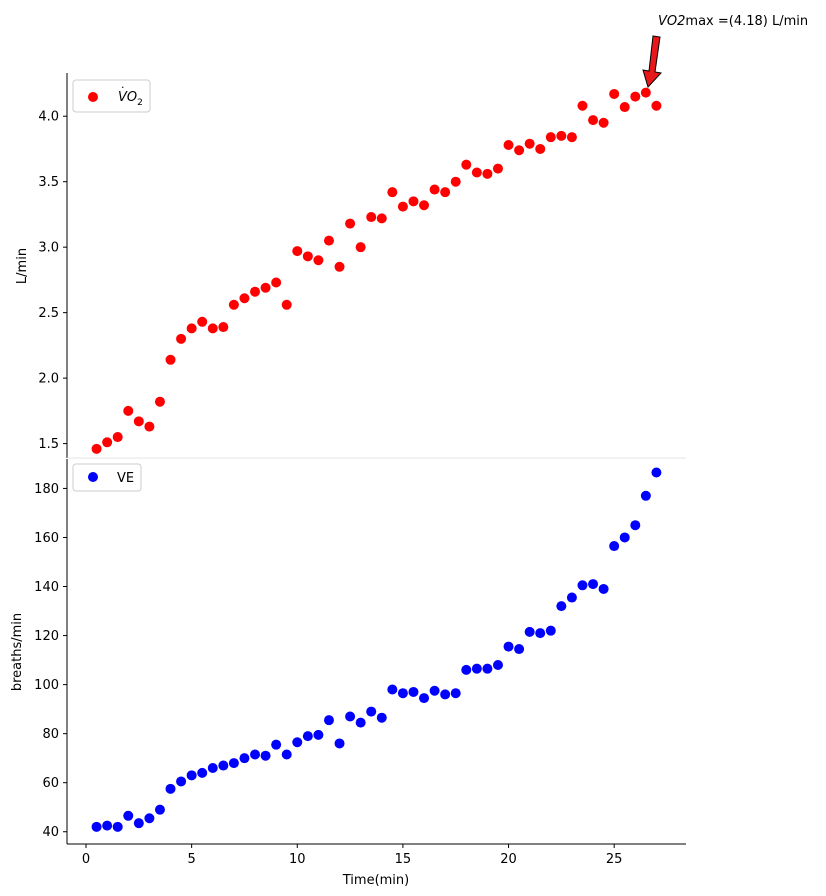  Describe the element at coordinates (652, 61) in the screenshot. I see `vo2max-arrow` at that location.